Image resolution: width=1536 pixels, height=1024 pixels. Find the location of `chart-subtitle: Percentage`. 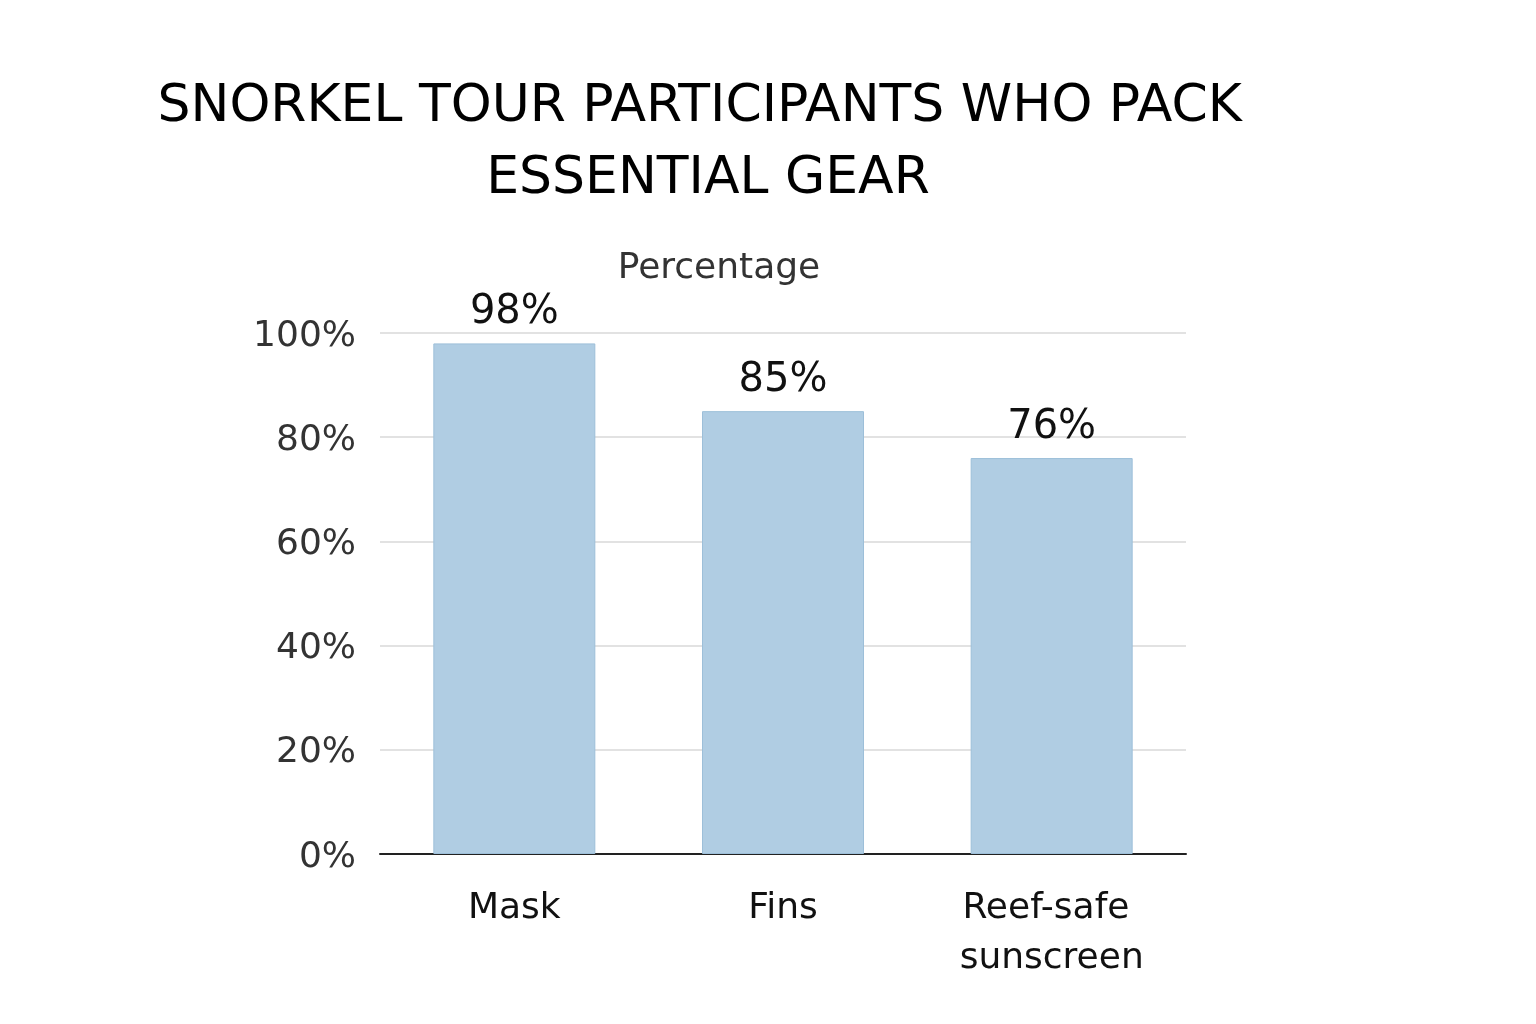

chart-subtitle: Percentage is located at coordinates (719, 265).